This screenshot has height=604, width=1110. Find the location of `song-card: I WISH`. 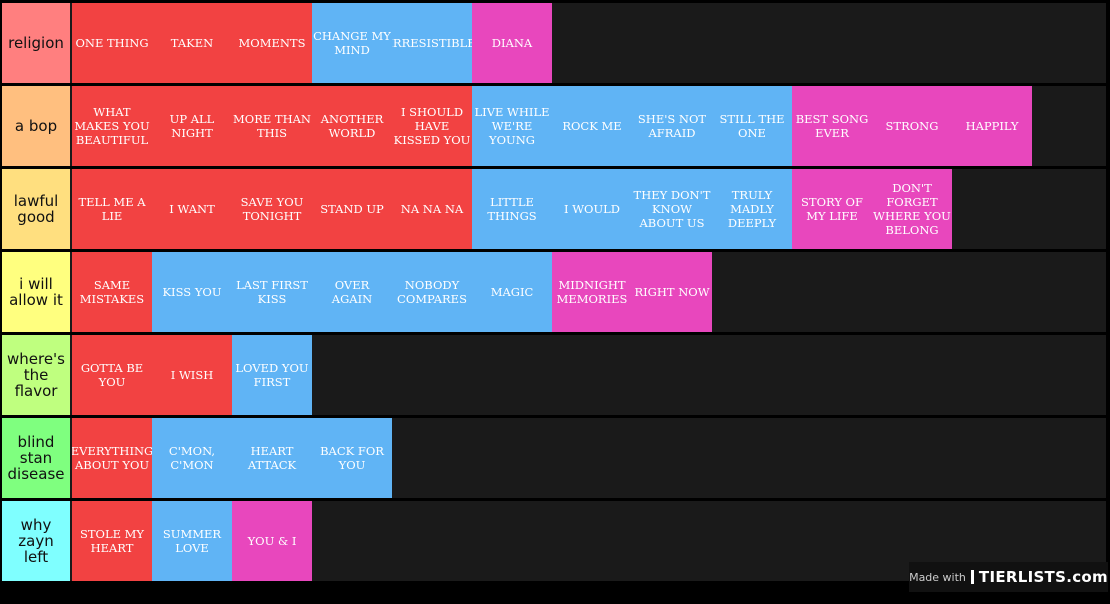

song-card: I WISH is located at coordinates (192, 375).